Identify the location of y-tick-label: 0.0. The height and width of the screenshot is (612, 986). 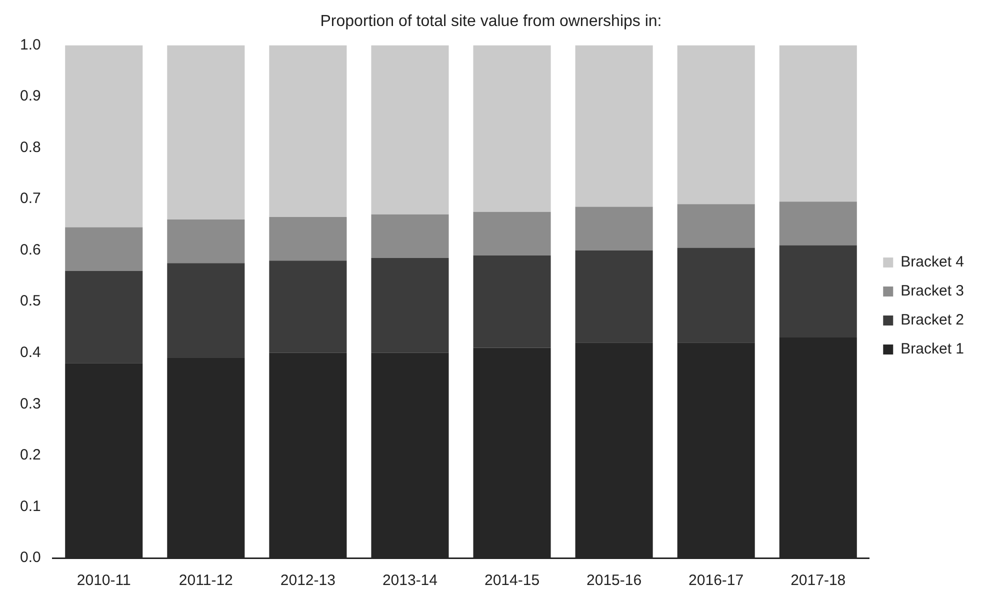
(30, 557).